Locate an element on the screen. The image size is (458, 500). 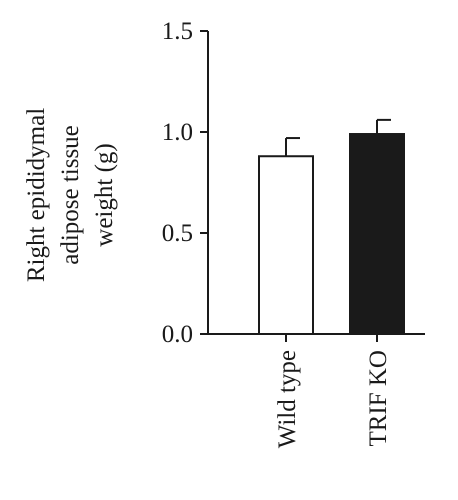
y-tick-label: 0.5 is located at coordinates (177, 233).